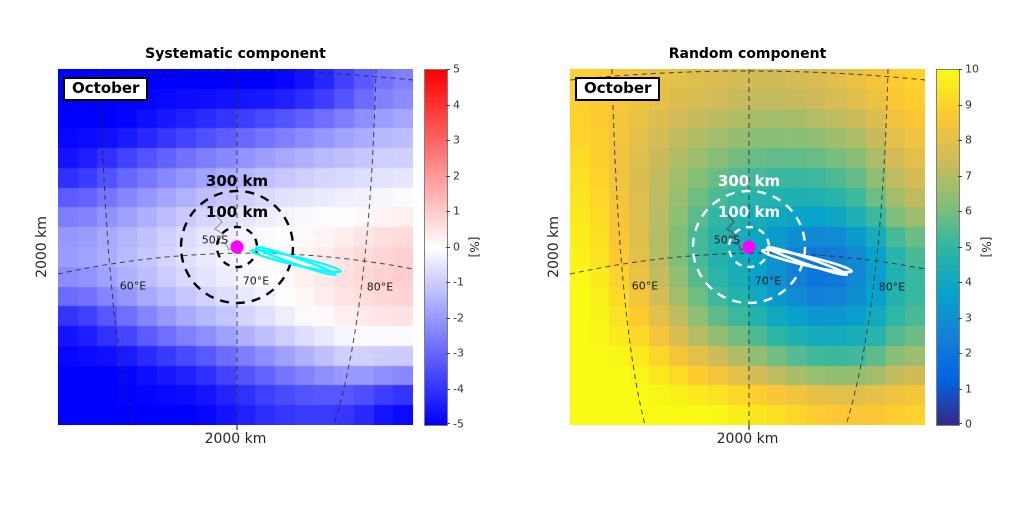 The width and height of the screenshot is (1024, 512). What do you see at coordinates (948, 247) in the screenshot?
I see `colorbar-random` at bounding box center [948, 247].